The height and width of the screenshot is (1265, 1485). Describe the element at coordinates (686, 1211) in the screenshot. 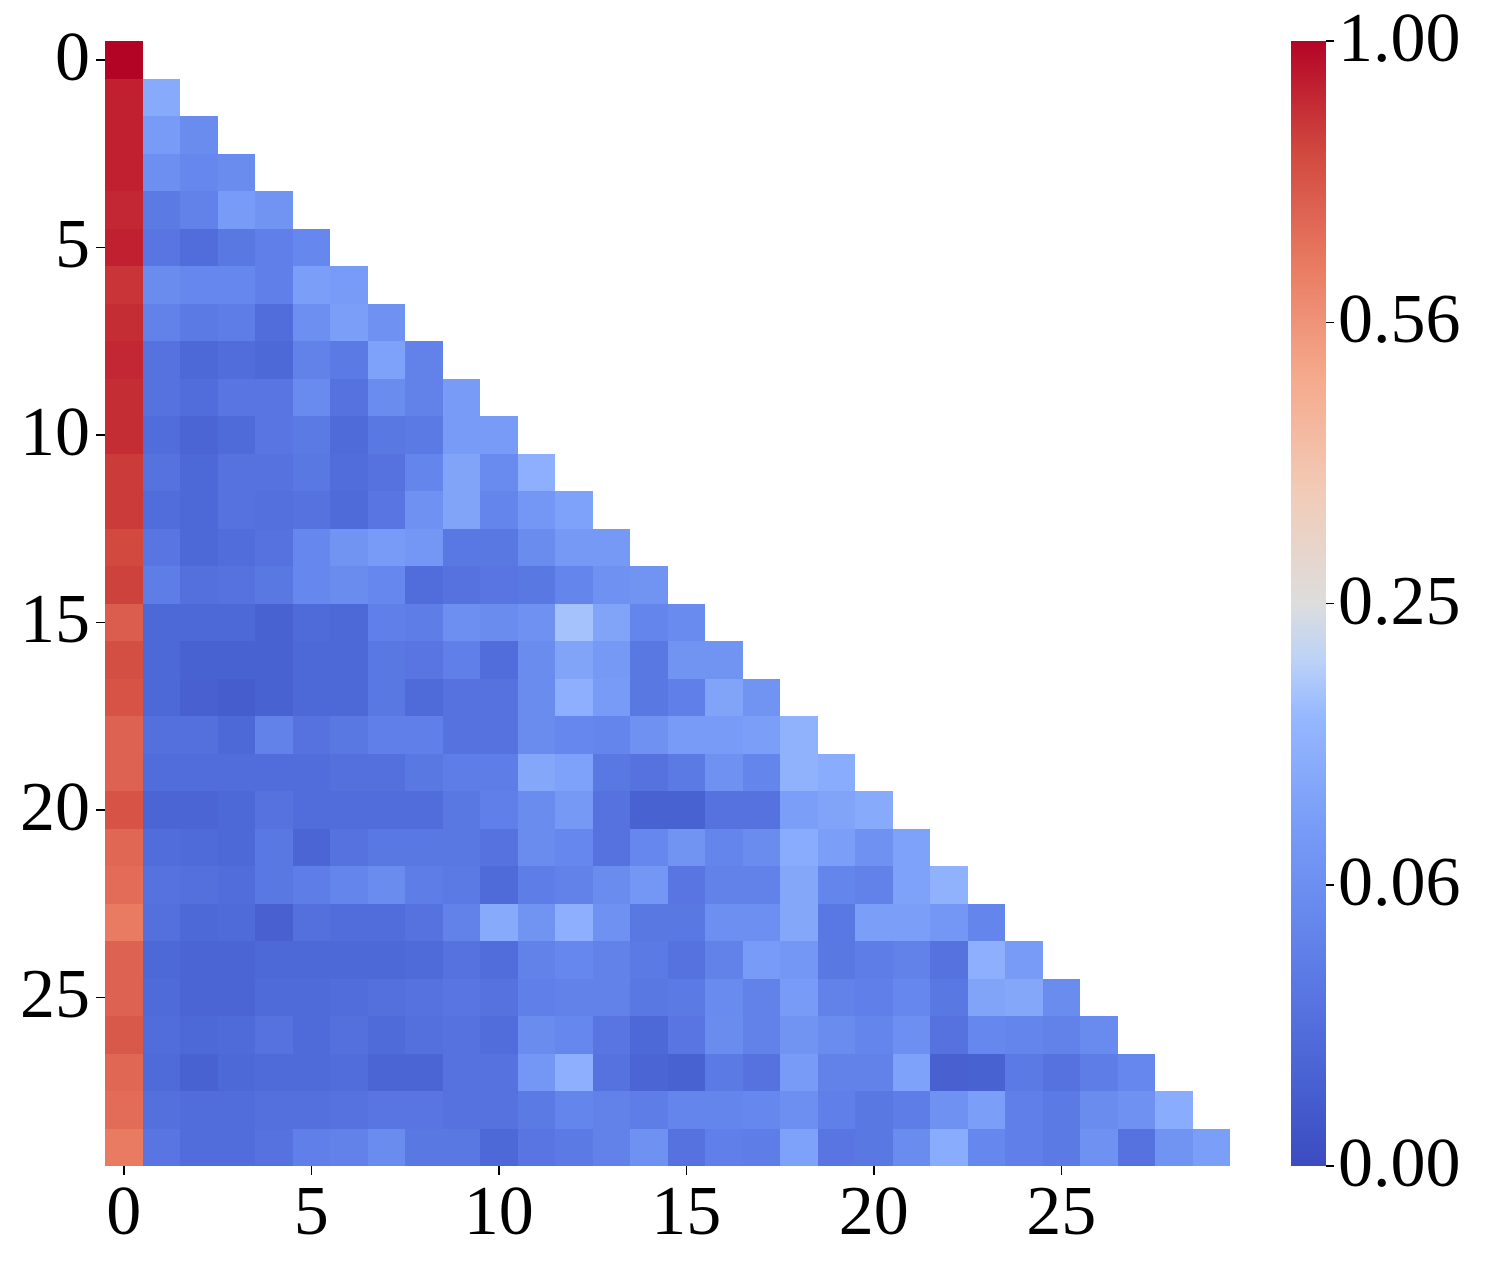

I see `x-tick-label: 15` at that location.